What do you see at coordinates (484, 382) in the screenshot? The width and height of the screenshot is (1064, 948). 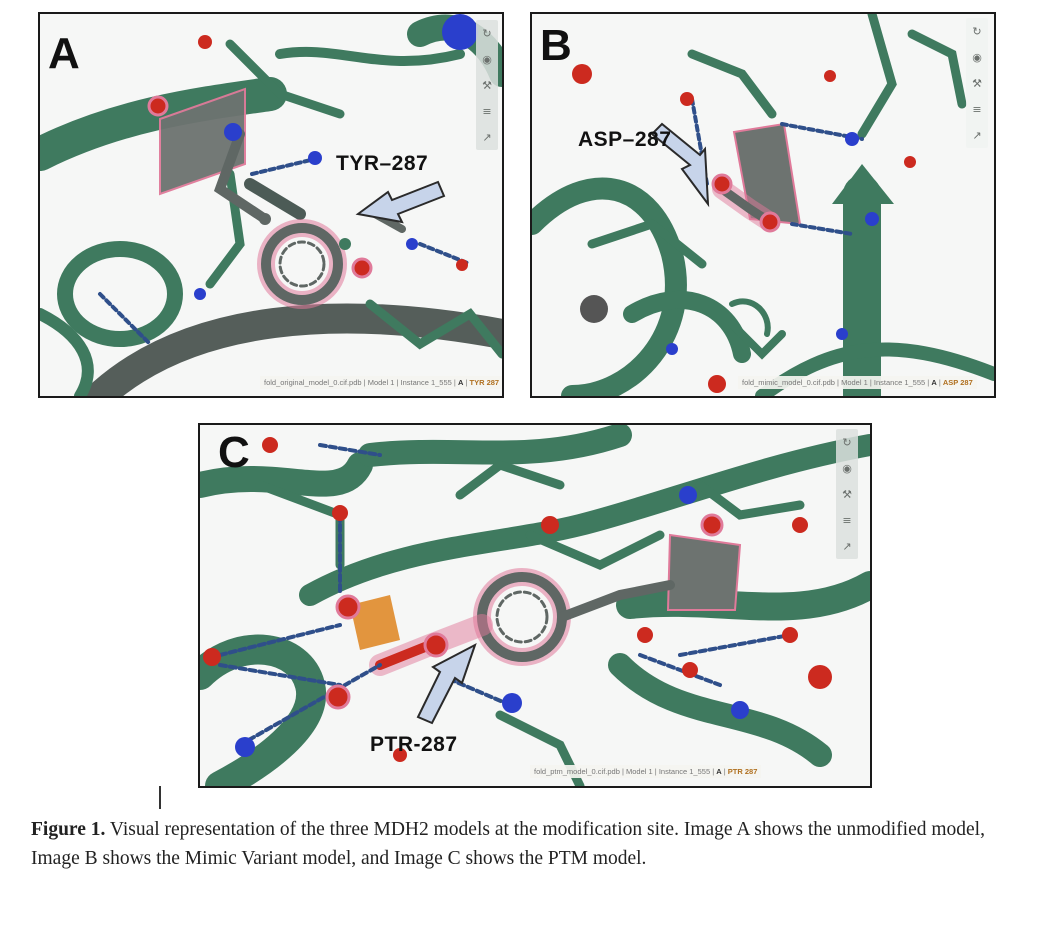 I see `status-residue: TYR 287` at bounding box center [484, 382].